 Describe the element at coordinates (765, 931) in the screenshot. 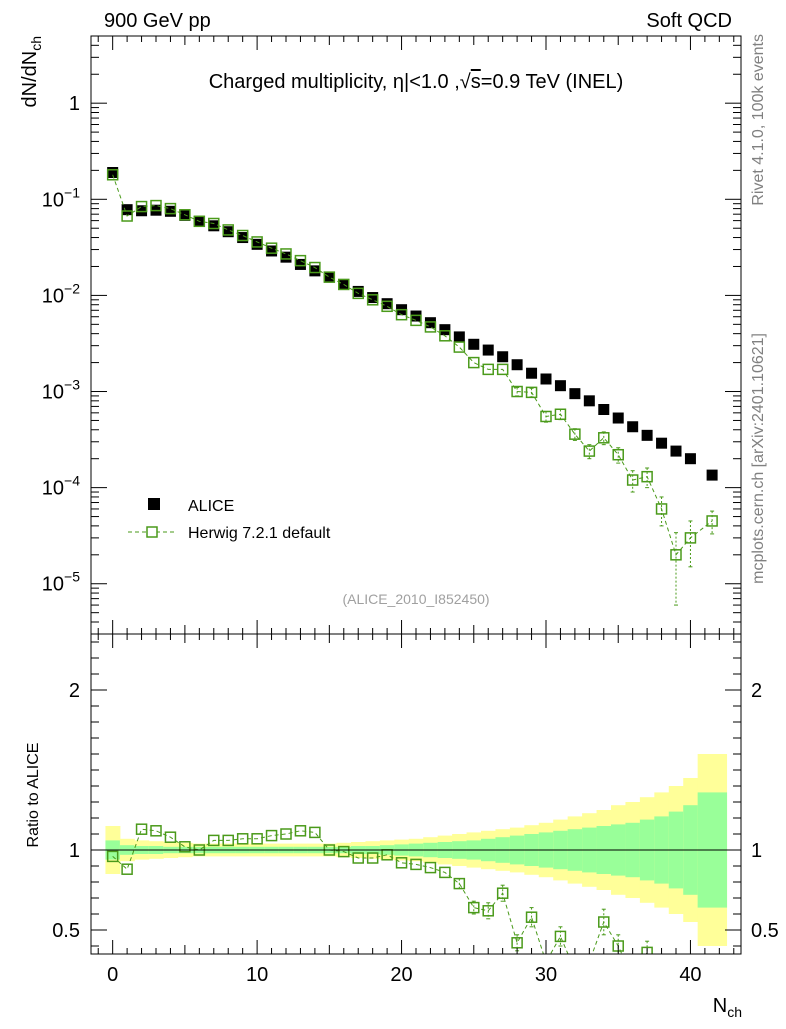

I see `ratio-y-tick-label-right: 0.5` at that location.